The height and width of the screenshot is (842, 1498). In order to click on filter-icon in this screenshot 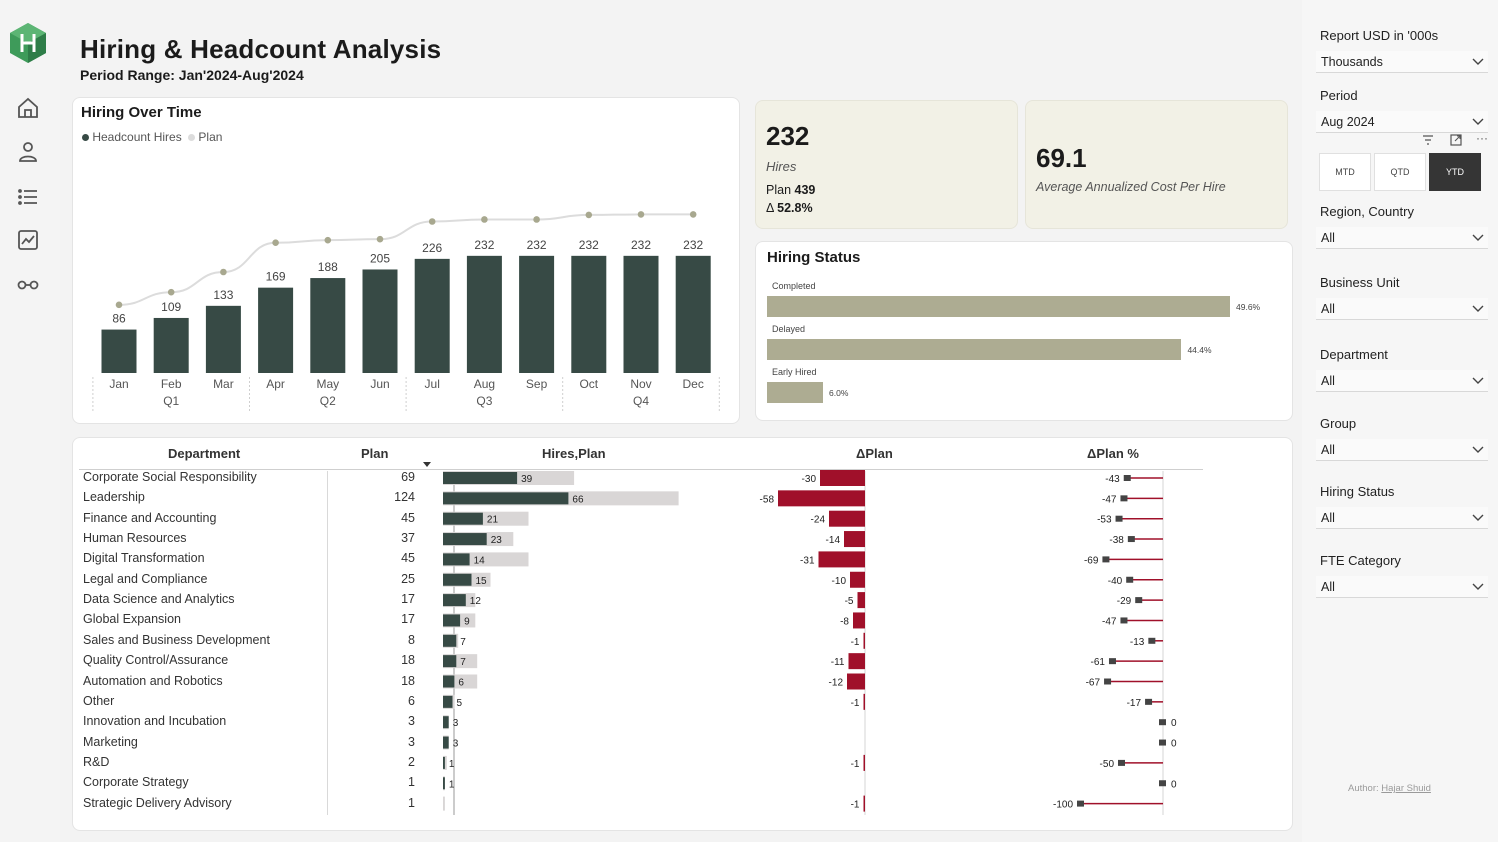, I will do `click(1428, 140)`.